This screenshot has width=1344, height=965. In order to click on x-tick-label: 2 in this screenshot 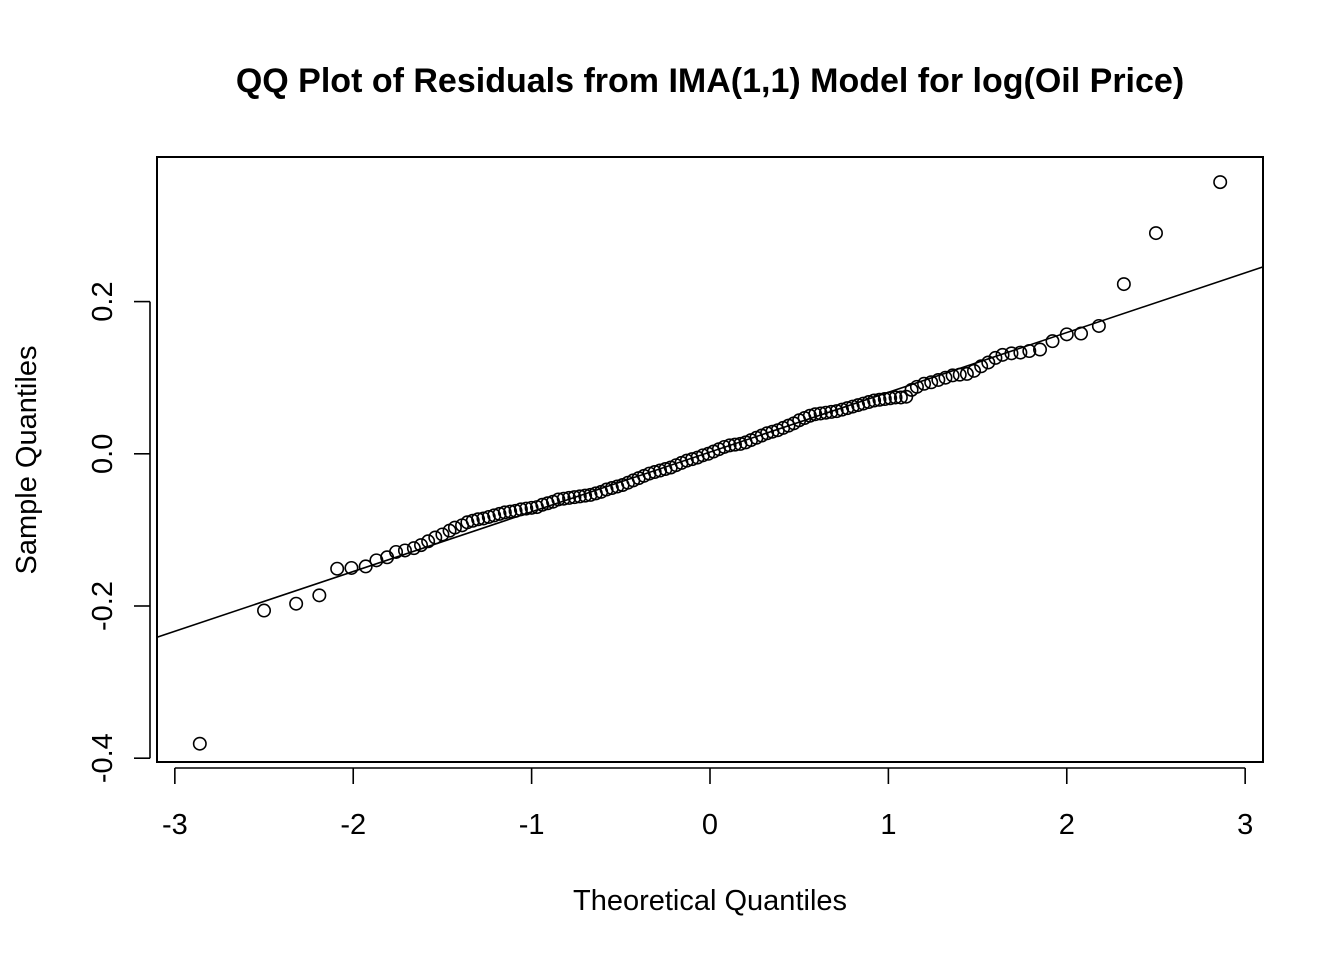, I will do `click(1067, 825)`.